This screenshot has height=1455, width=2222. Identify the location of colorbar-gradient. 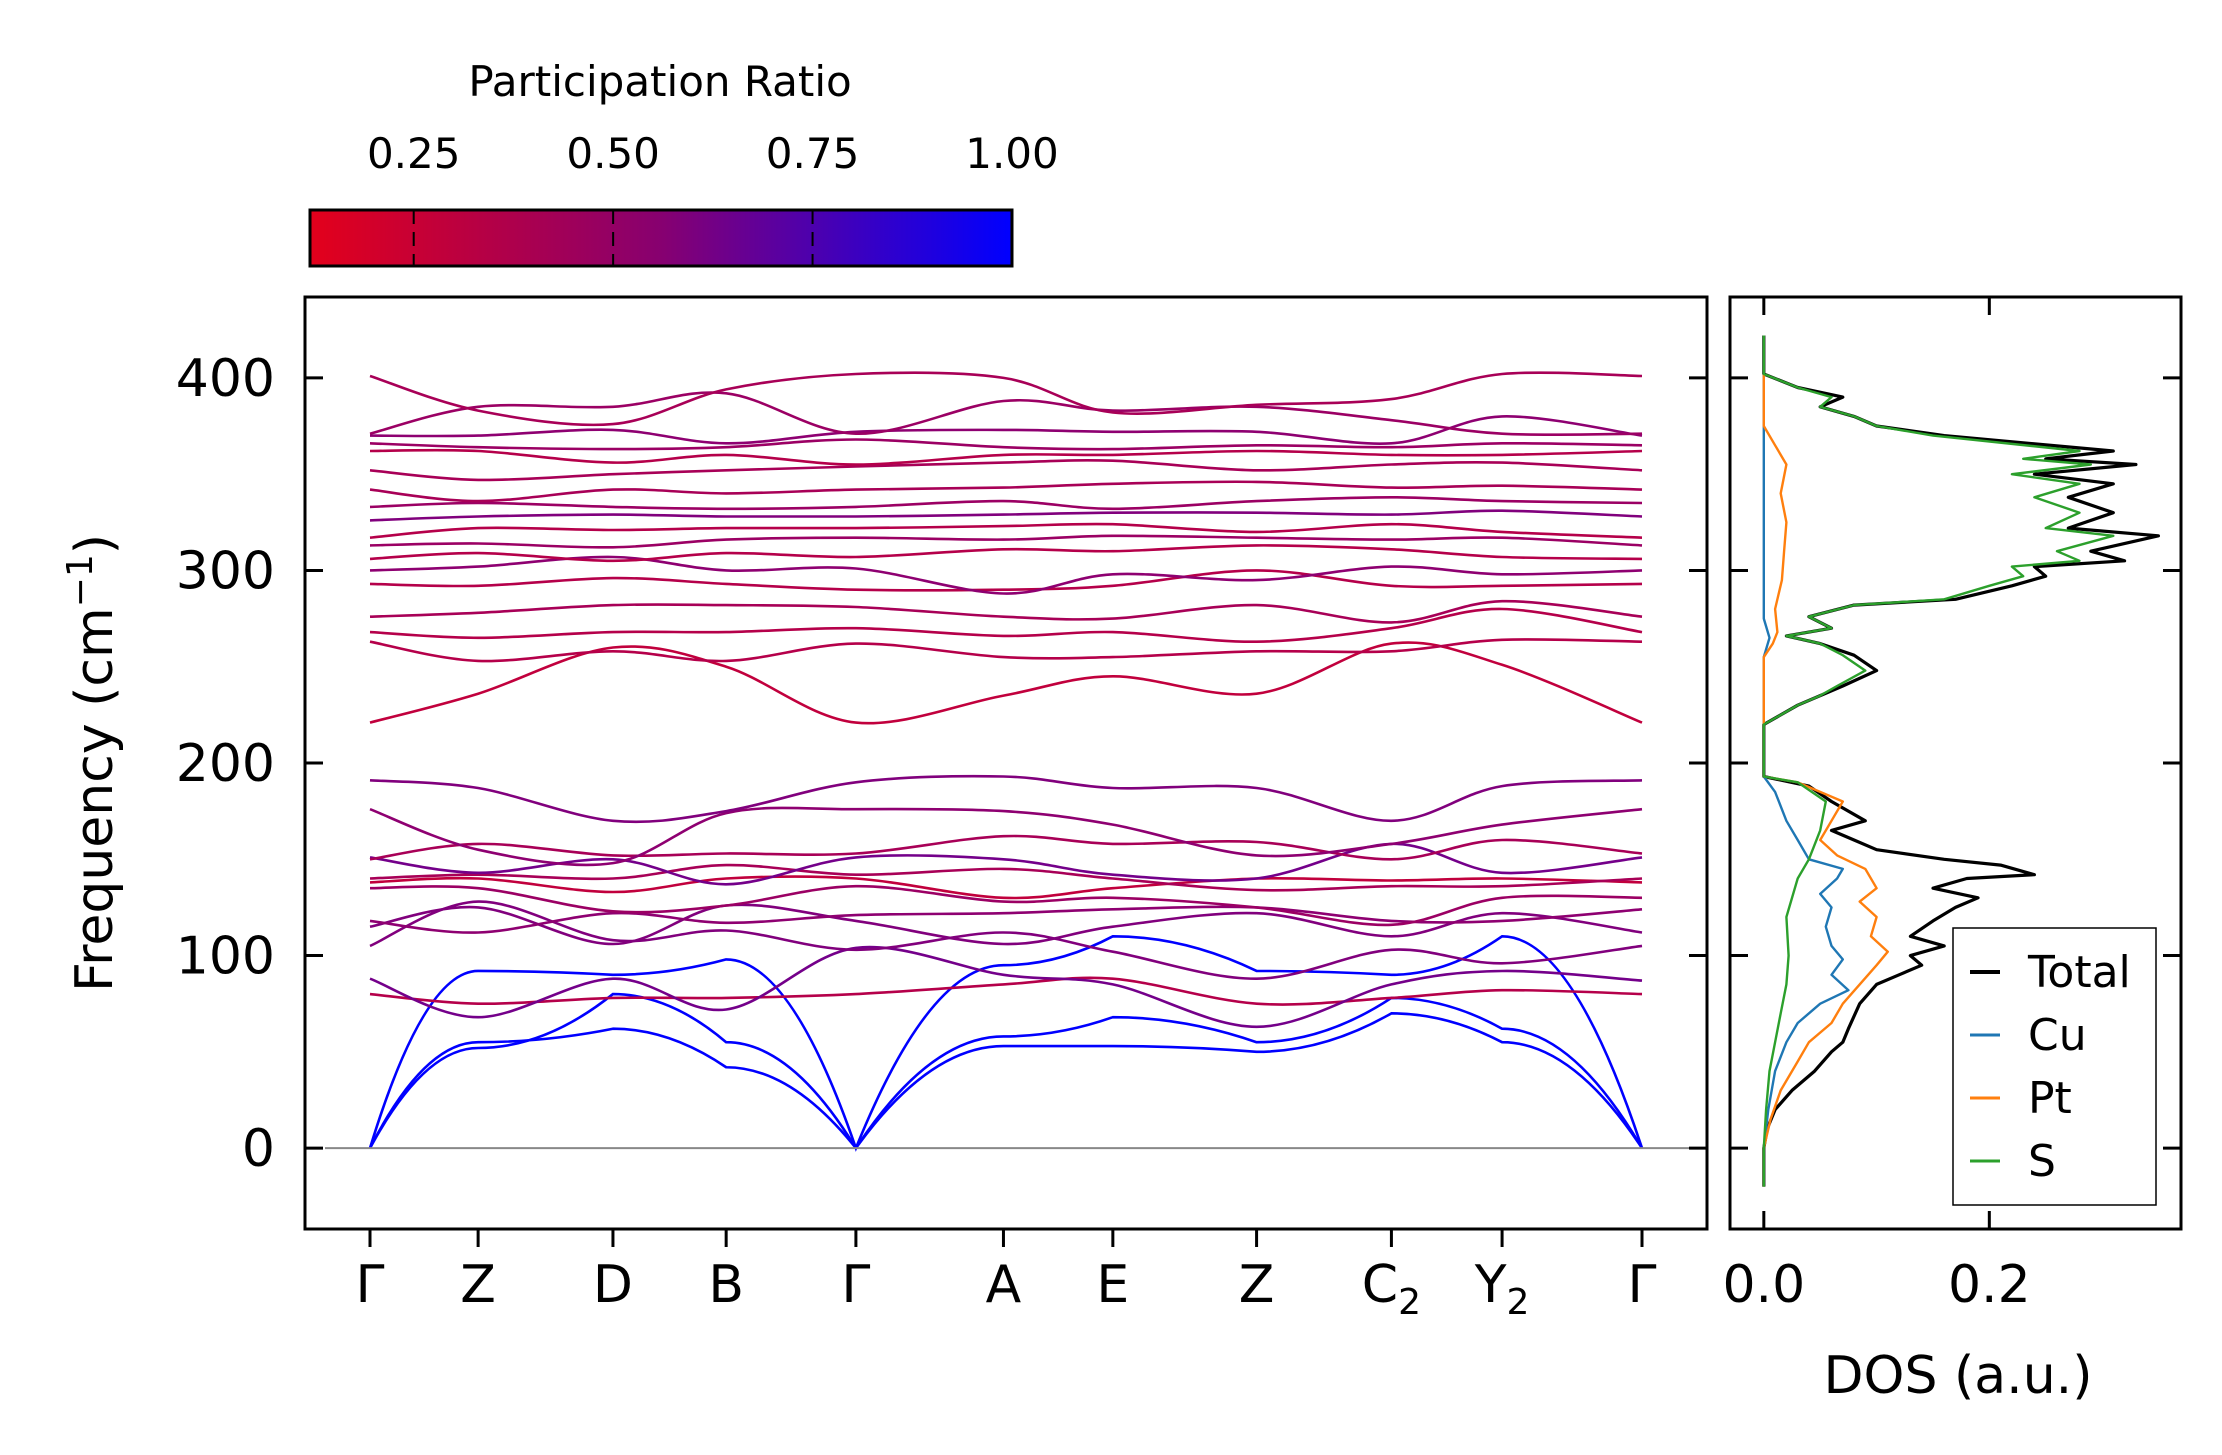
(661, 238).